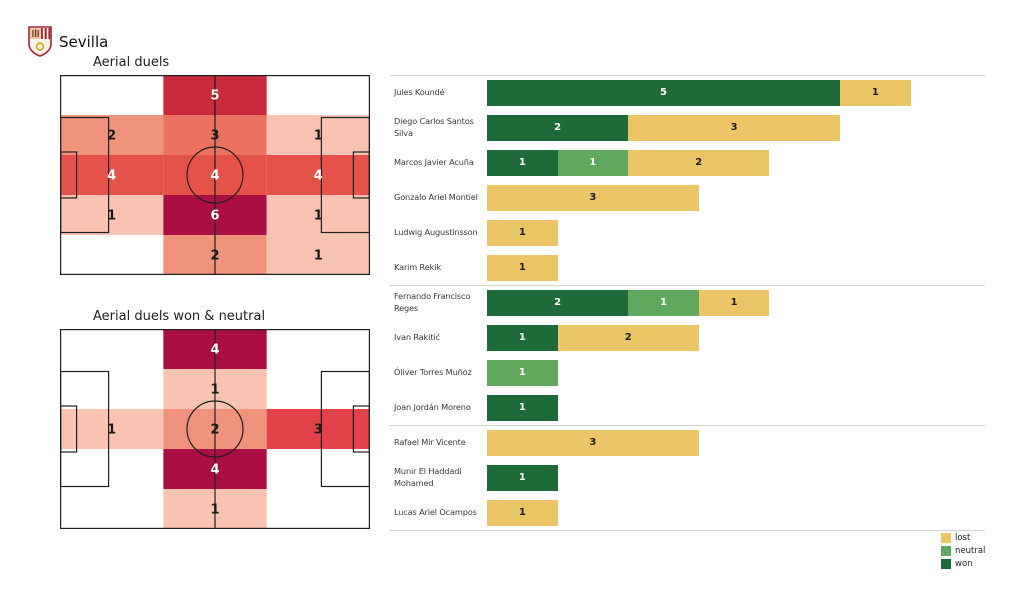 The width and height of the screenshot is (1024, 602). Describe the element at coordinates (436, 231) in the screenshot. I see `player-name: Ludwig Augustinsson` at that location.